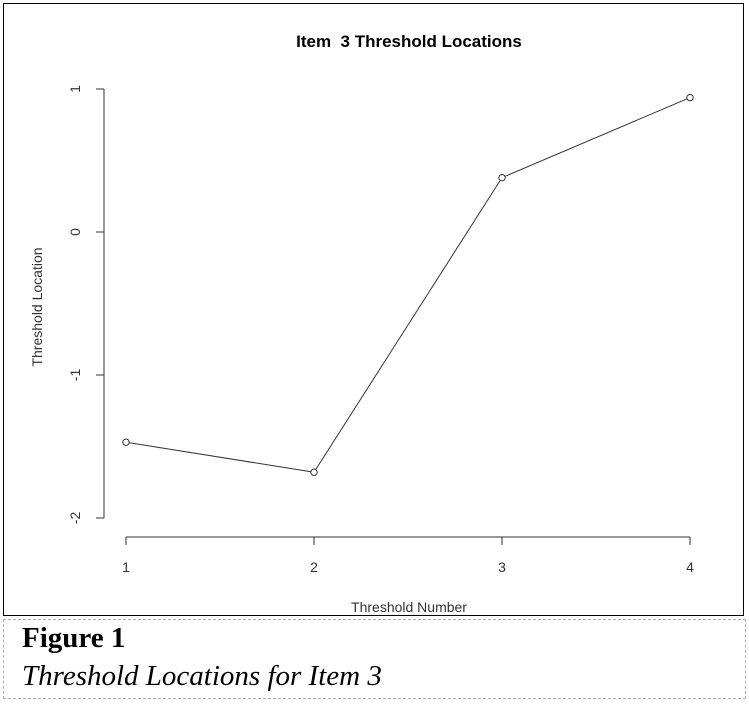 This screenshot has width=749, height=704. Describe the element at coordinates (690, 567) in the screenshot. I see `x-tick-label: 4` at that location.